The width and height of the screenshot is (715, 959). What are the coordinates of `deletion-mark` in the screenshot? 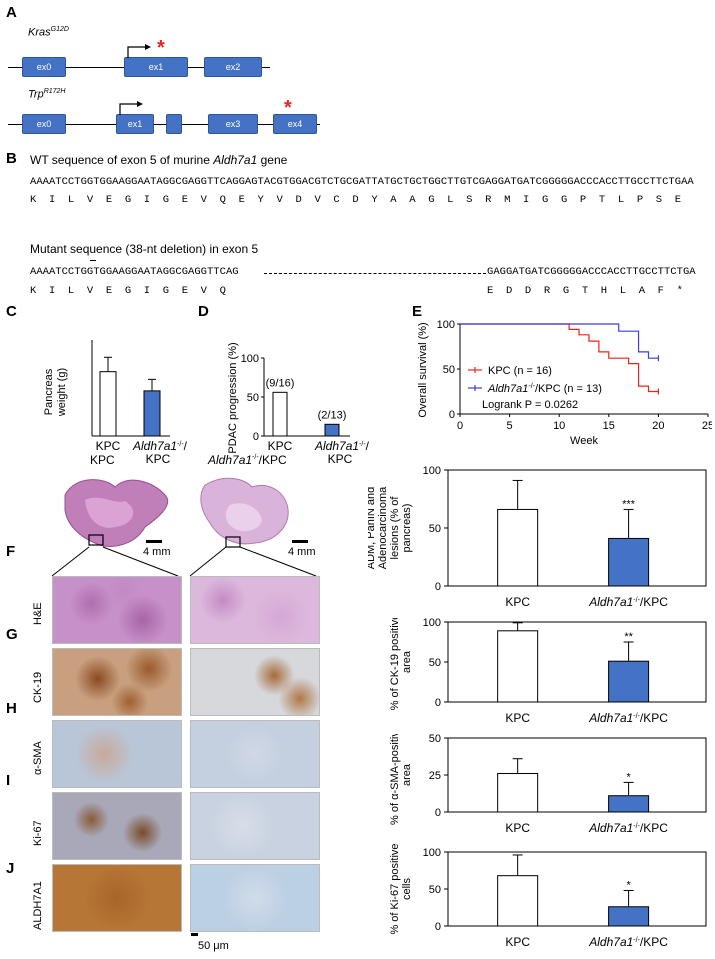 It's located at (93, 260).